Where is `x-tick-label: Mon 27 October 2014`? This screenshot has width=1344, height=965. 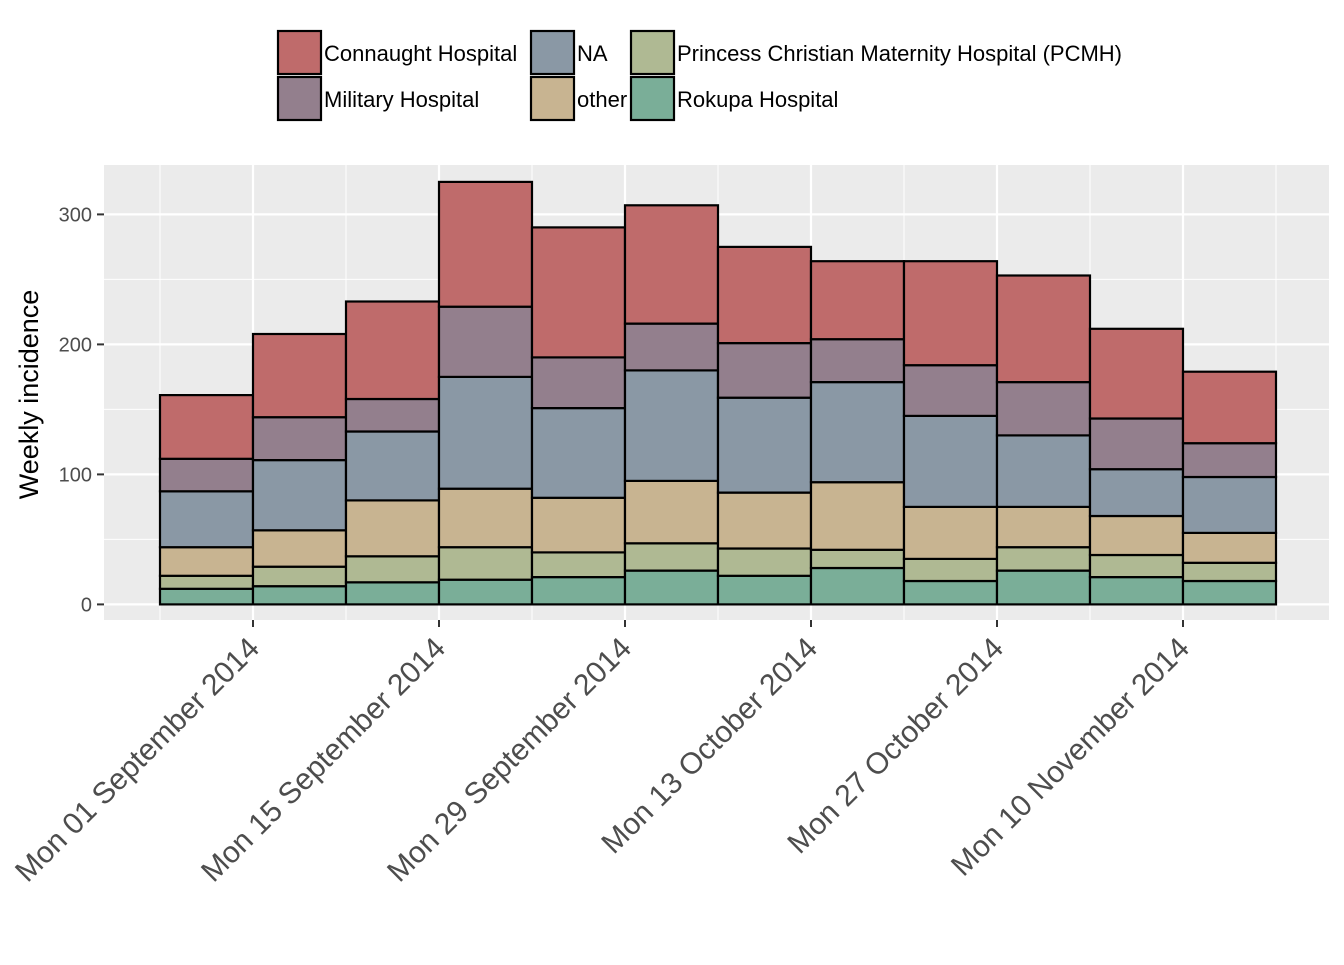 x-tick-label: Mon 27 October 2014 is located at coordinates (895, 746).